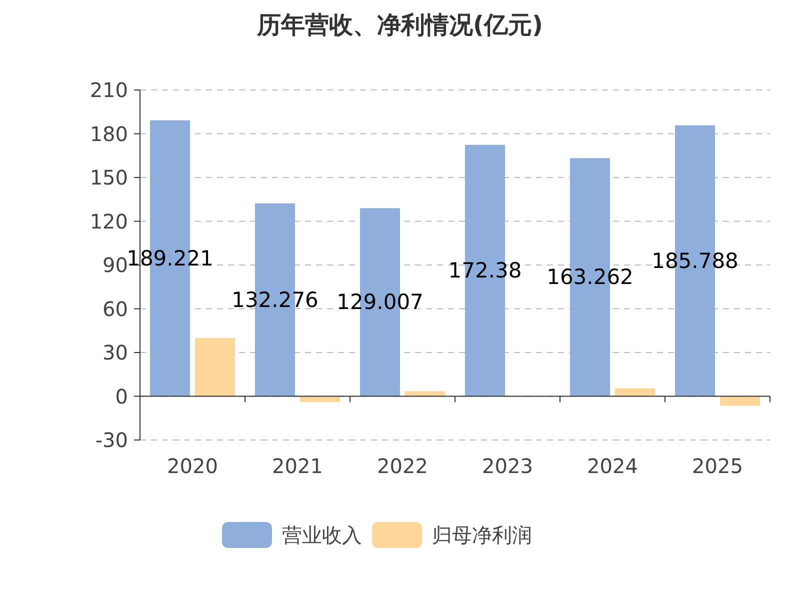  Describe the element at coordinates (109, 90) in the screenshot. I see `y-tick-label: 210` at that location.